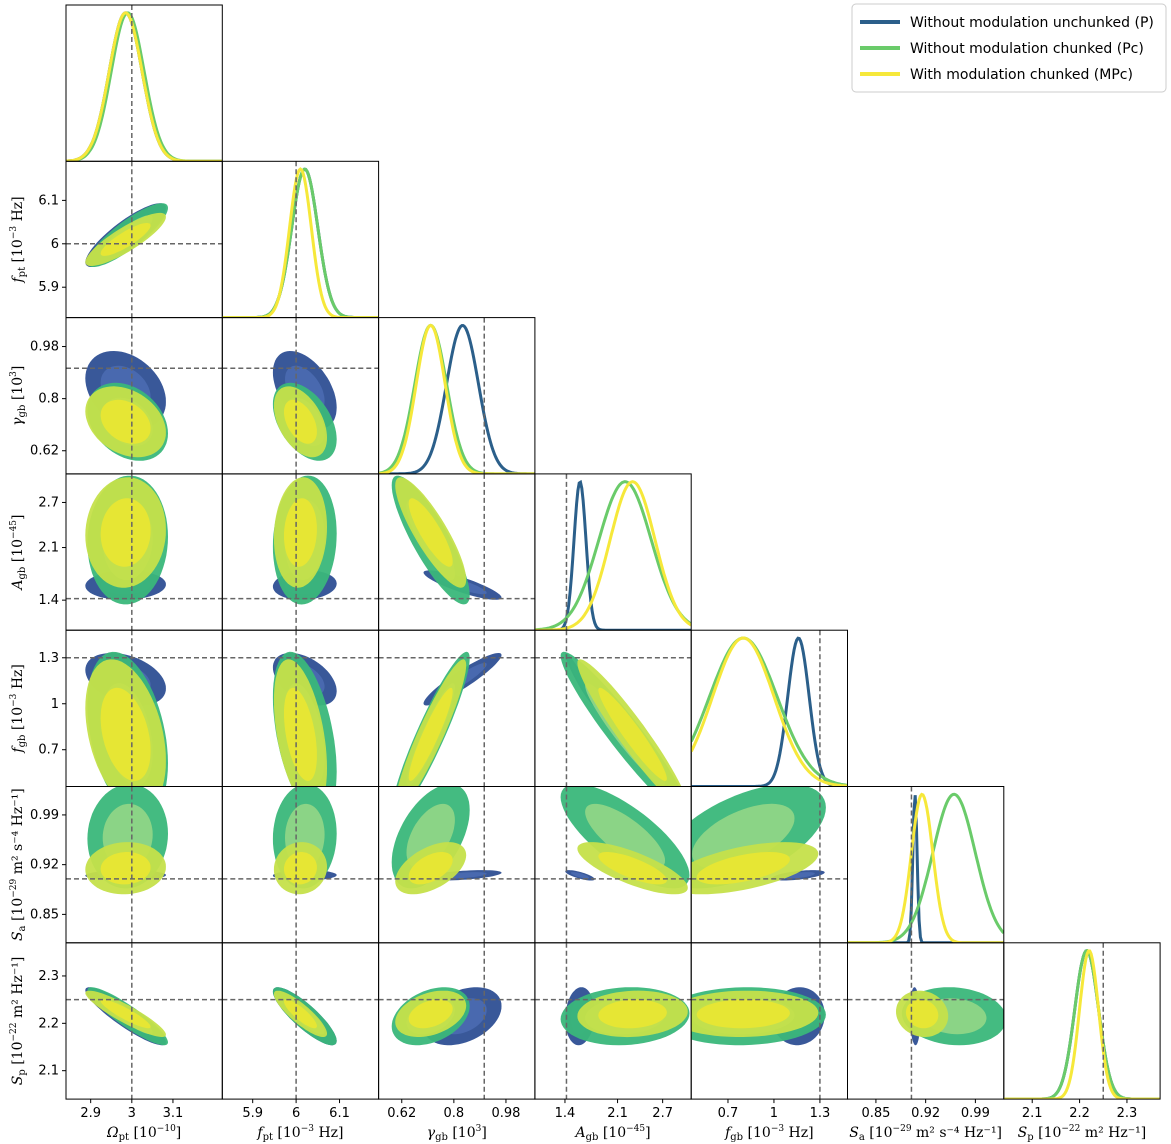 Image resolution: width=1171 pixels, height=1144 pixels. What do you see at coordinates (299, 1133) in the screenshot?
I see `x-axis-label: fpt [10−3 Hz]` at bounding box center [299, 1133].